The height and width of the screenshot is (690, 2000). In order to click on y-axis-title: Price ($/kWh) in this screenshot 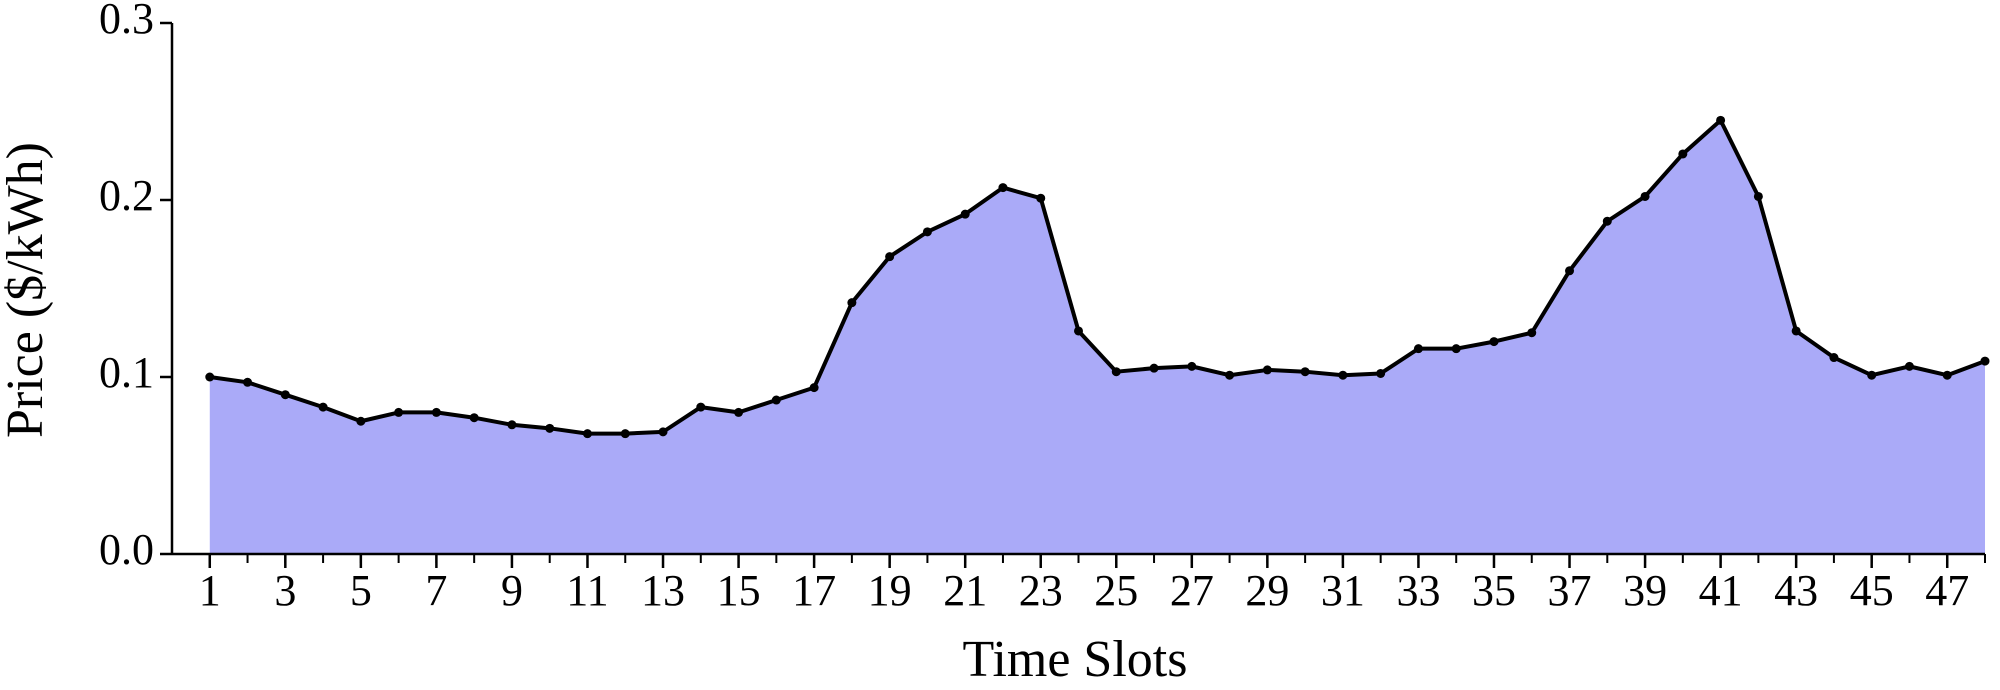, I will do `click(27, 290)`.